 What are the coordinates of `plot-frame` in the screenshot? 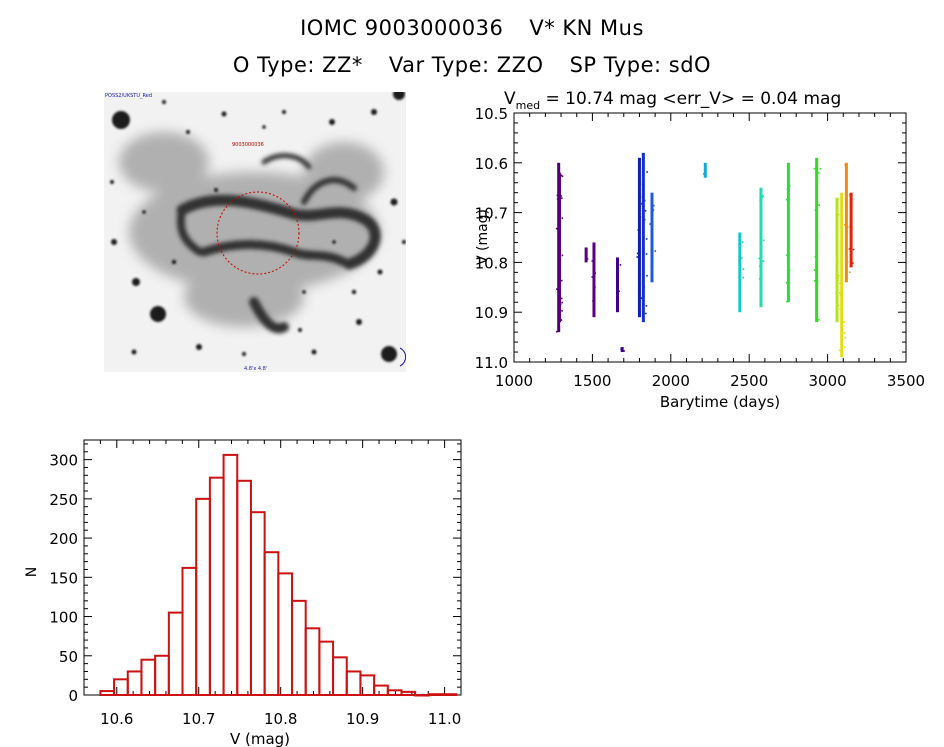 It's located at (710, 237).